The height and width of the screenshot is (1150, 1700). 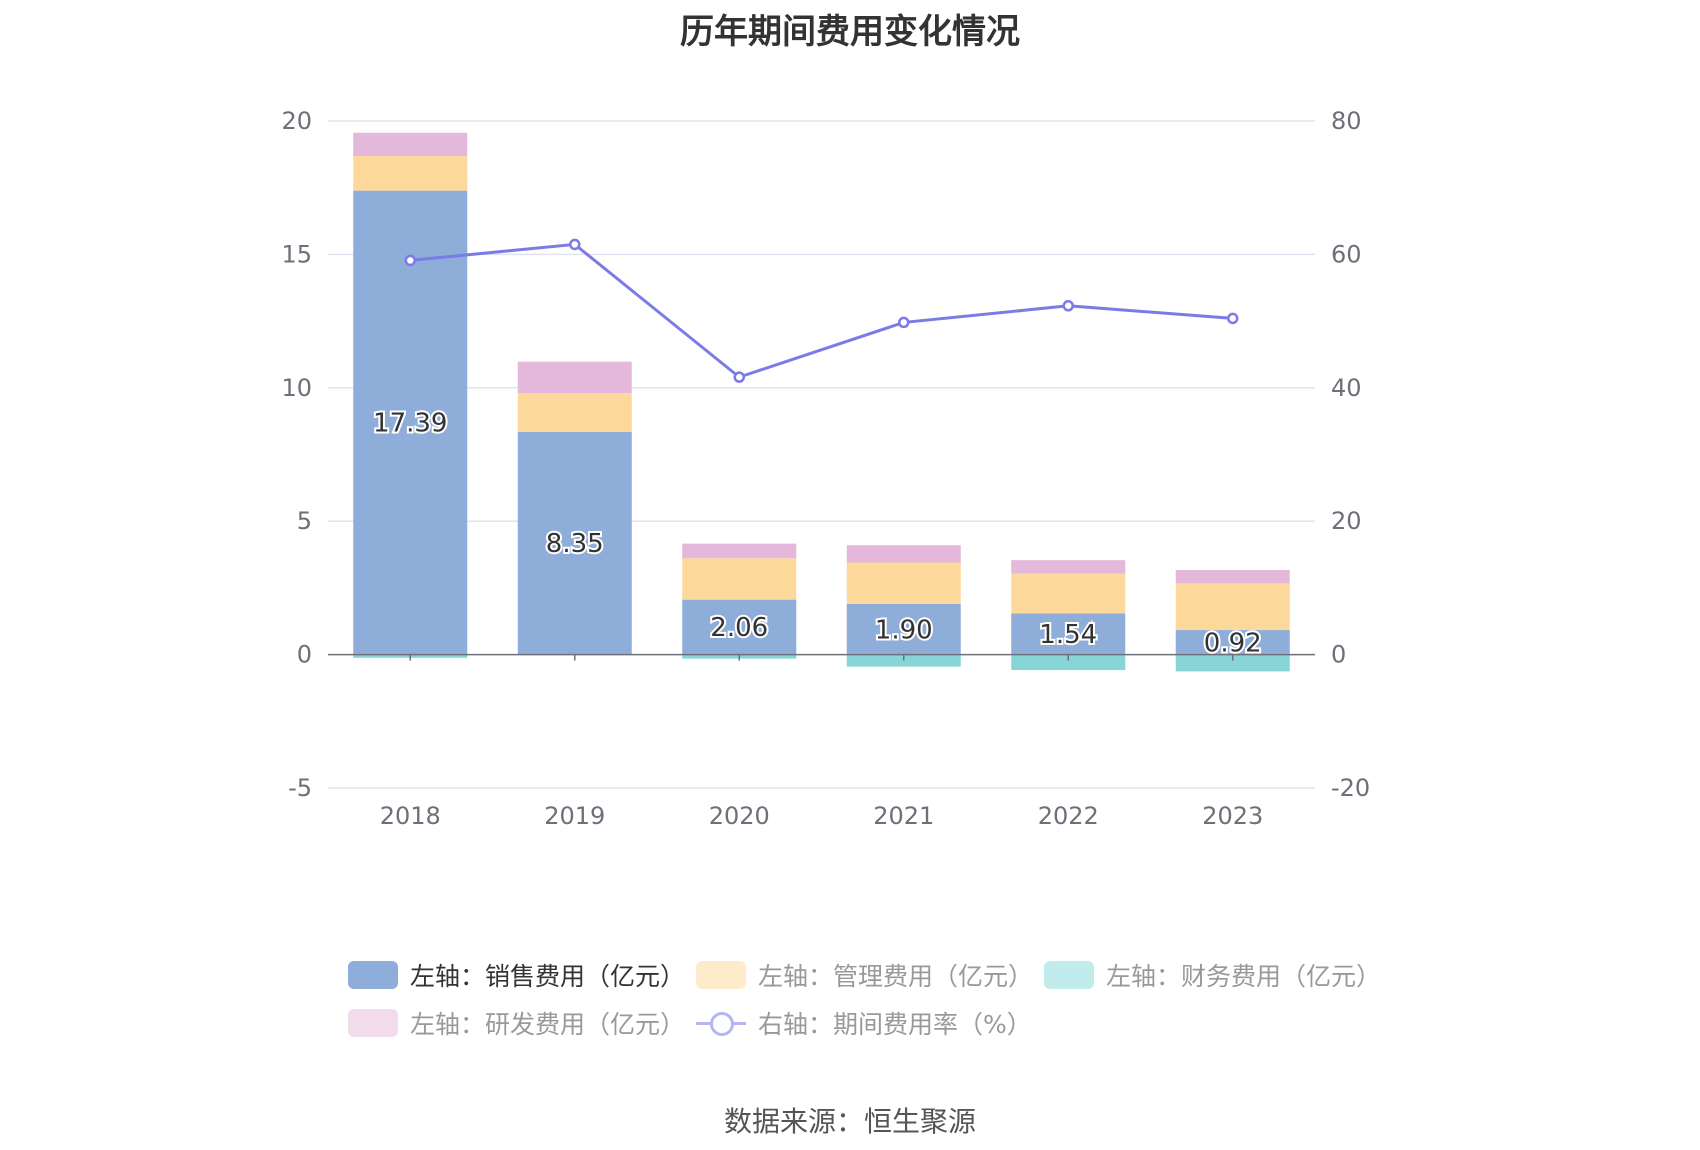 I want to click on bar-data-labels: 17.39 8.35 2.06 1.90 1.54 0.92, so click(x=817, y=534).